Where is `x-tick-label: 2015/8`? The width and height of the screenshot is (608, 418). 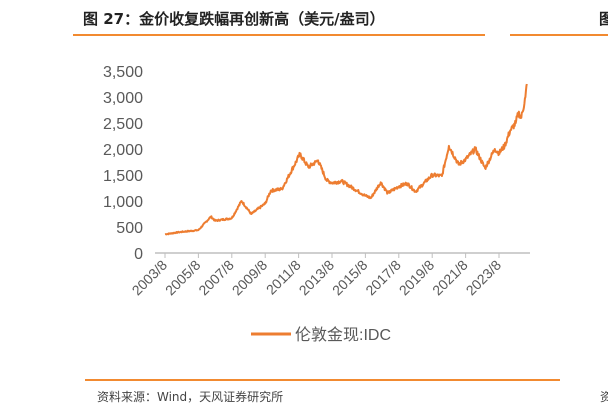
x-tick-label: 2015/8 is located at coordinates (350, 278).